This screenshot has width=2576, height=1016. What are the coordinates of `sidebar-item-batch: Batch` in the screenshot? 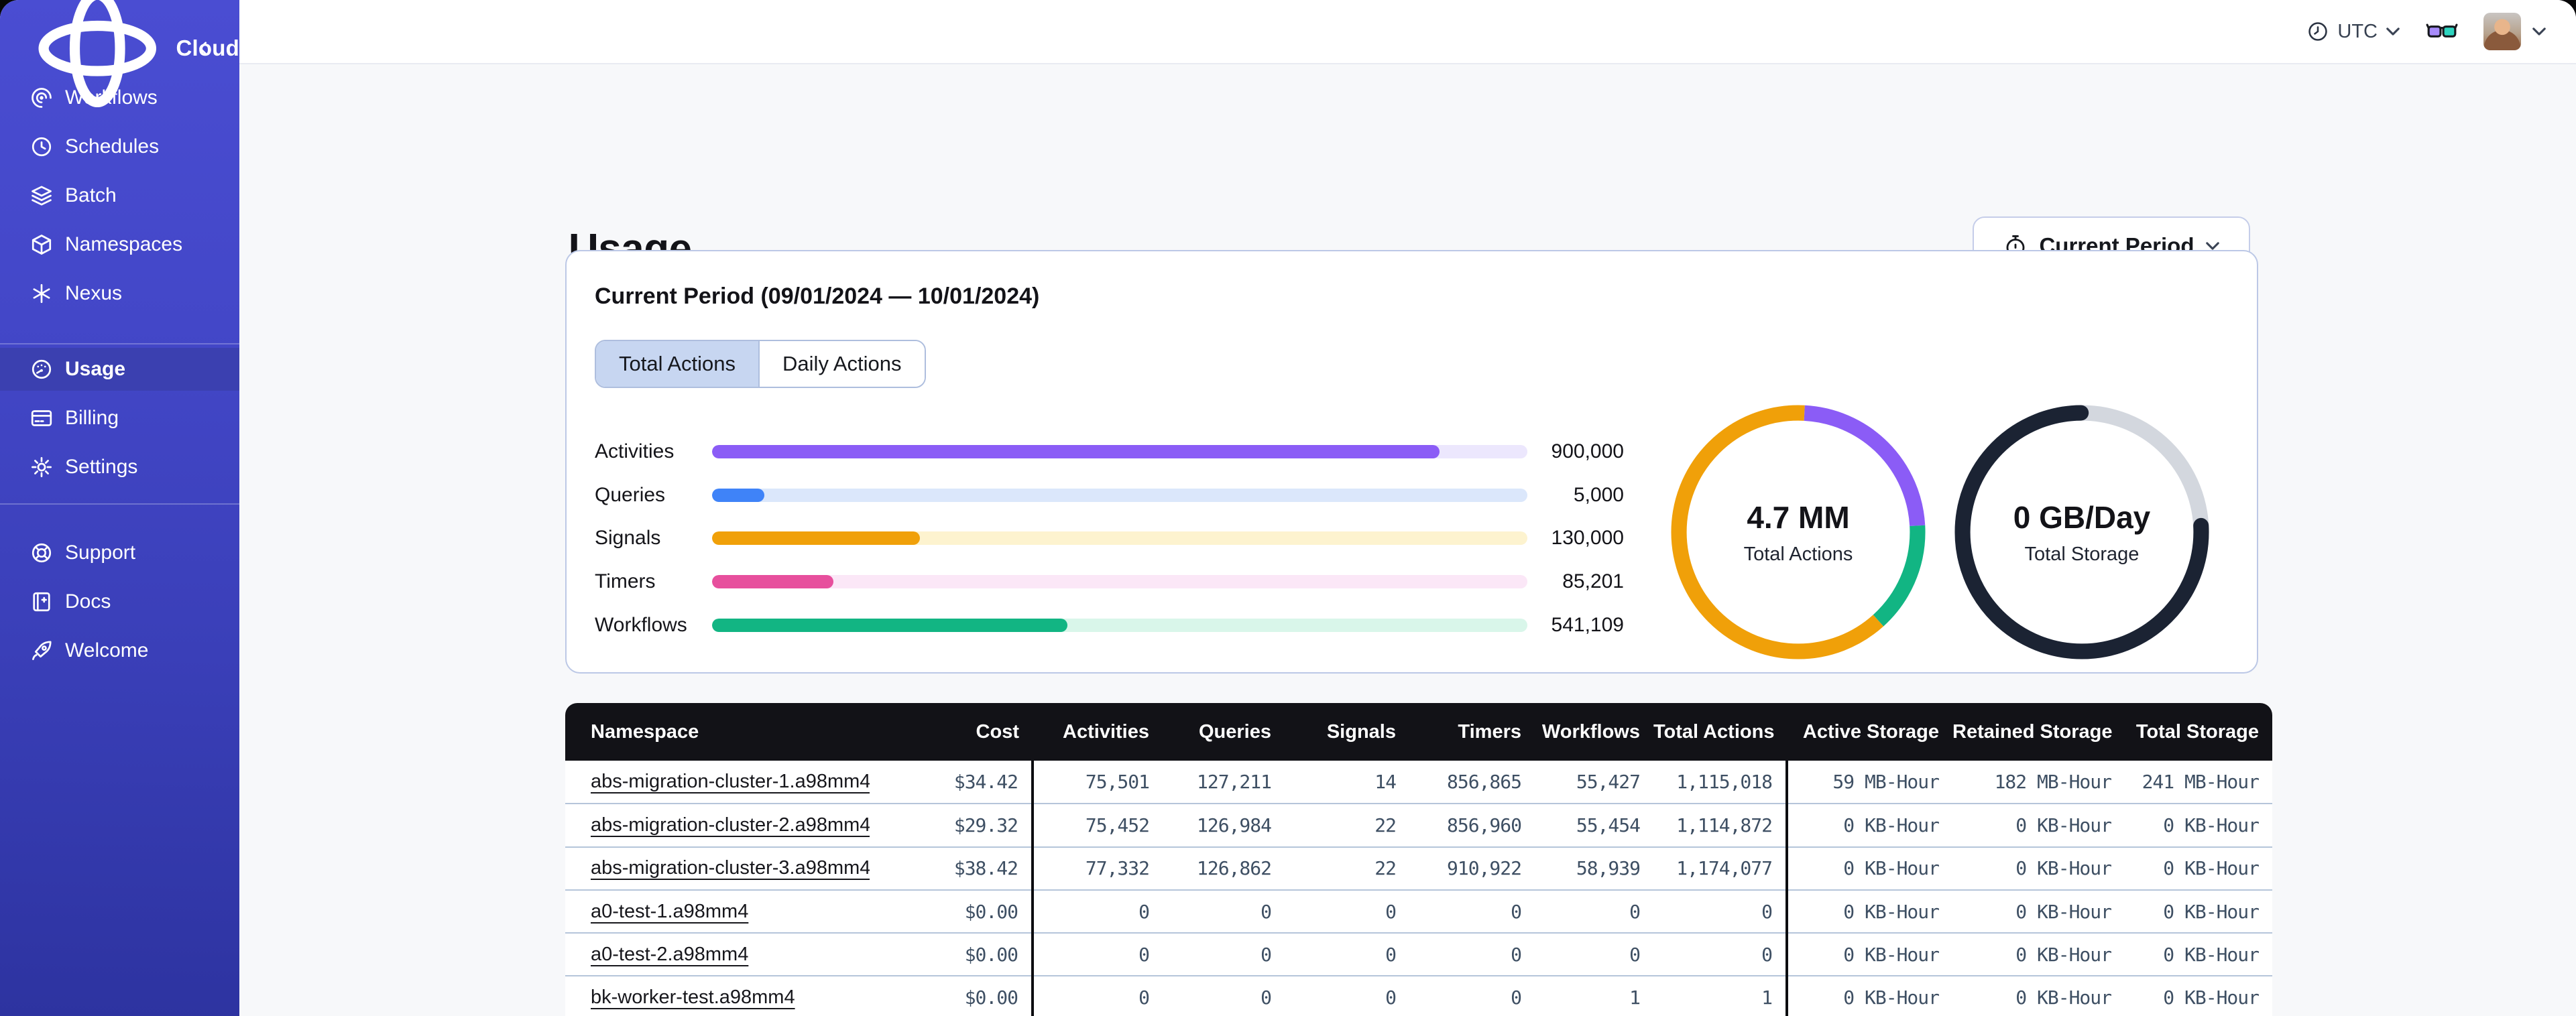 It's located at (119, 195).